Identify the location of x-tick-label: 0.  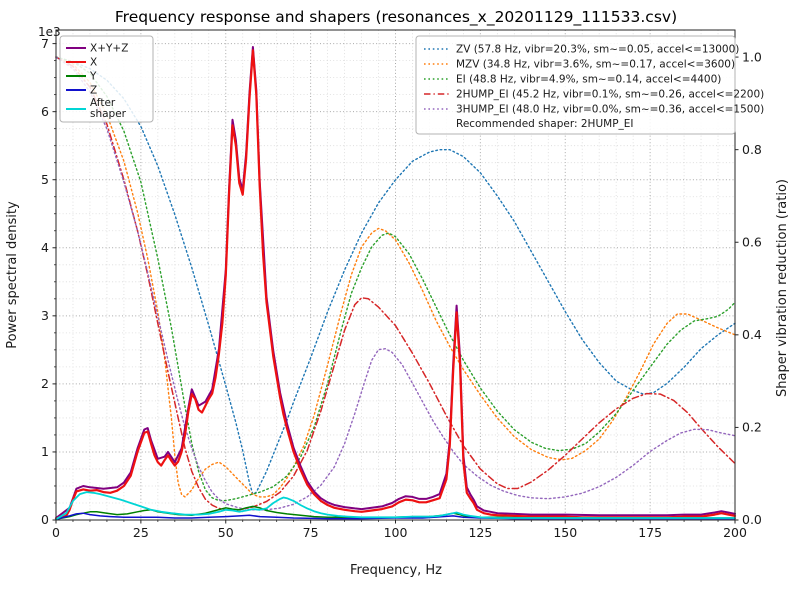
(56, 532).